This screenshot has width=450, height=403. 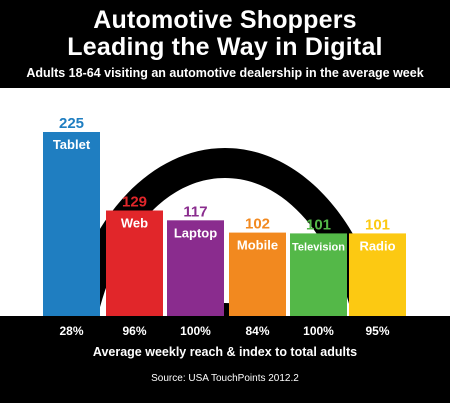 What do you see at coordinates (195, 331) in the screenshot?
I see `reach-label-laptop: 100%` at bounding box center [195, 331].